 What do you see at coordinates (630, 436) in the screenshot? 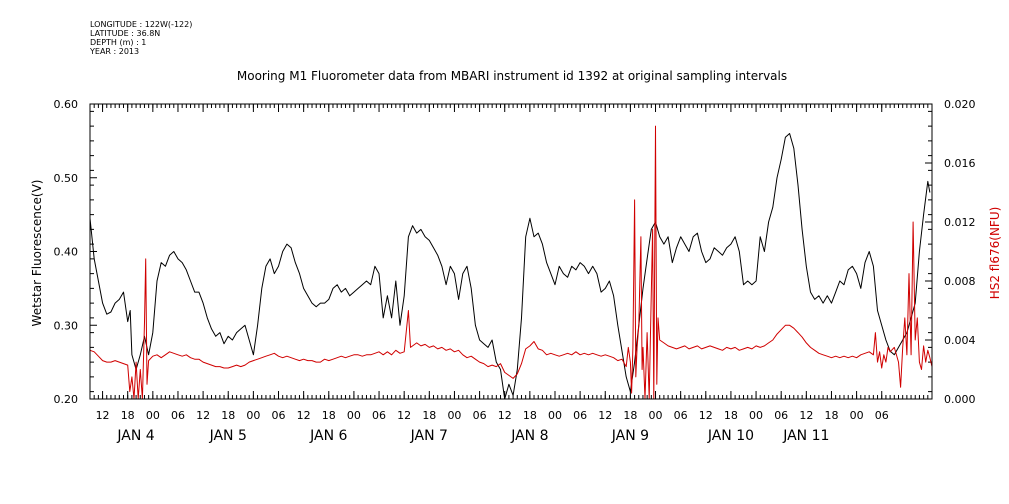
I see `x-date-label: JAN 9` at bounding box center [630, 436].